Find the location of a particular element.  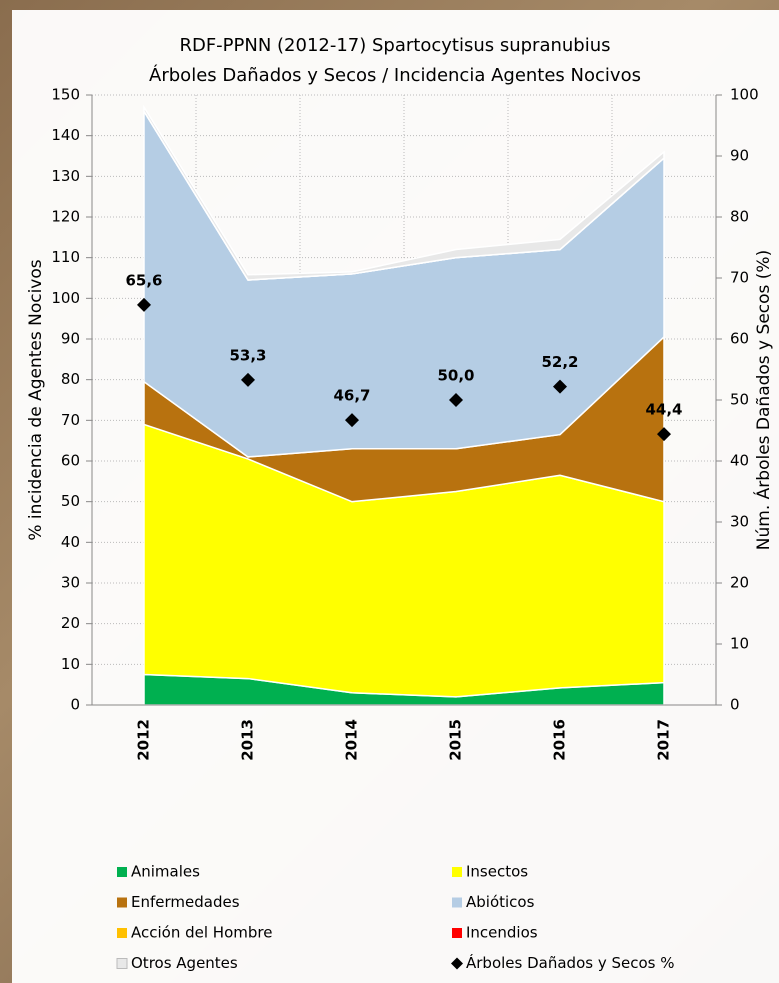

legend-label: Enfermedades is located at coordinates (185, 902).